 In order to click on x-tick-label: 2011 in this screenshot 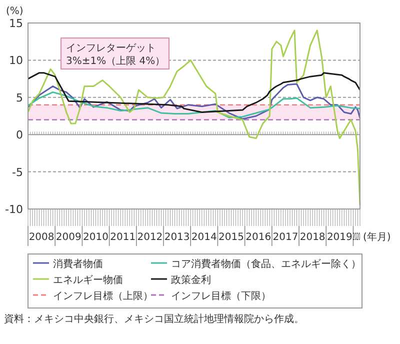, I will do `click(123, 237)`.